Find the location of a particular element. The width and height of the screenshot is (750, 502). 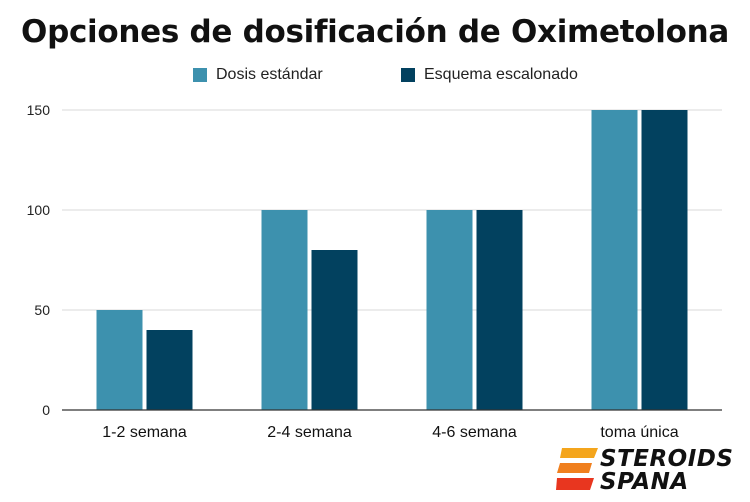

y-tick-label-100: 100 is located at coordinates (39, 210).